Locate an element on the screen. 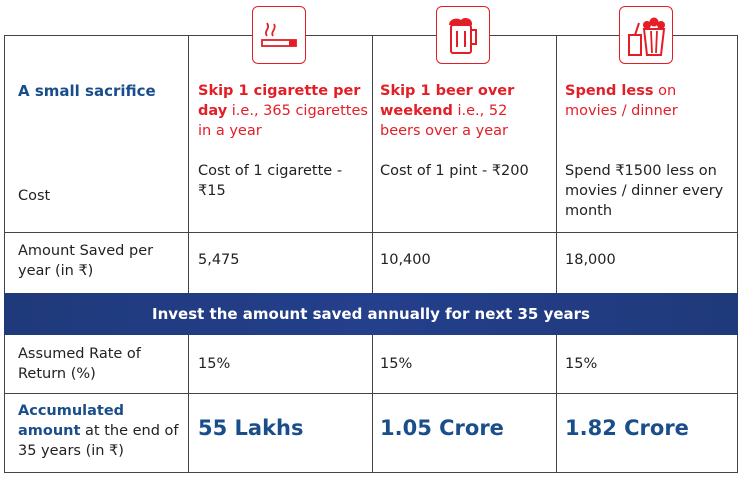 This screenshot has width=740, height=478. cost-label: Cost is located at coordinates (34, 196).